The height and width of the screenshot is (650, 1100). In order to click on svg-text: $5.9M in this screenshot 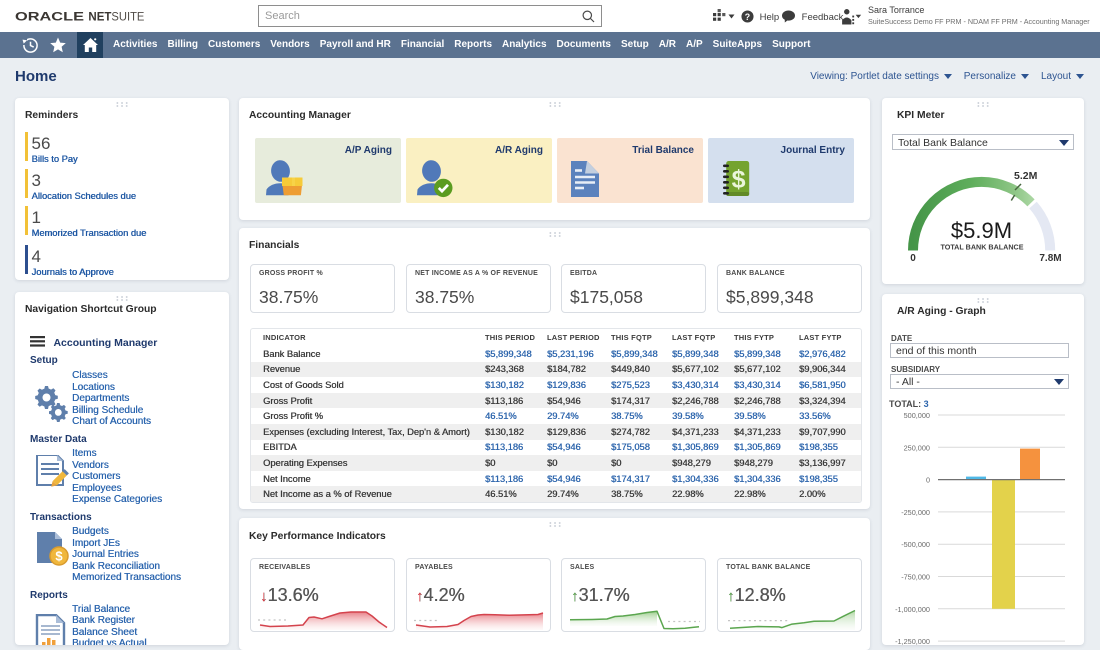, I will do `click(981, 230)`.